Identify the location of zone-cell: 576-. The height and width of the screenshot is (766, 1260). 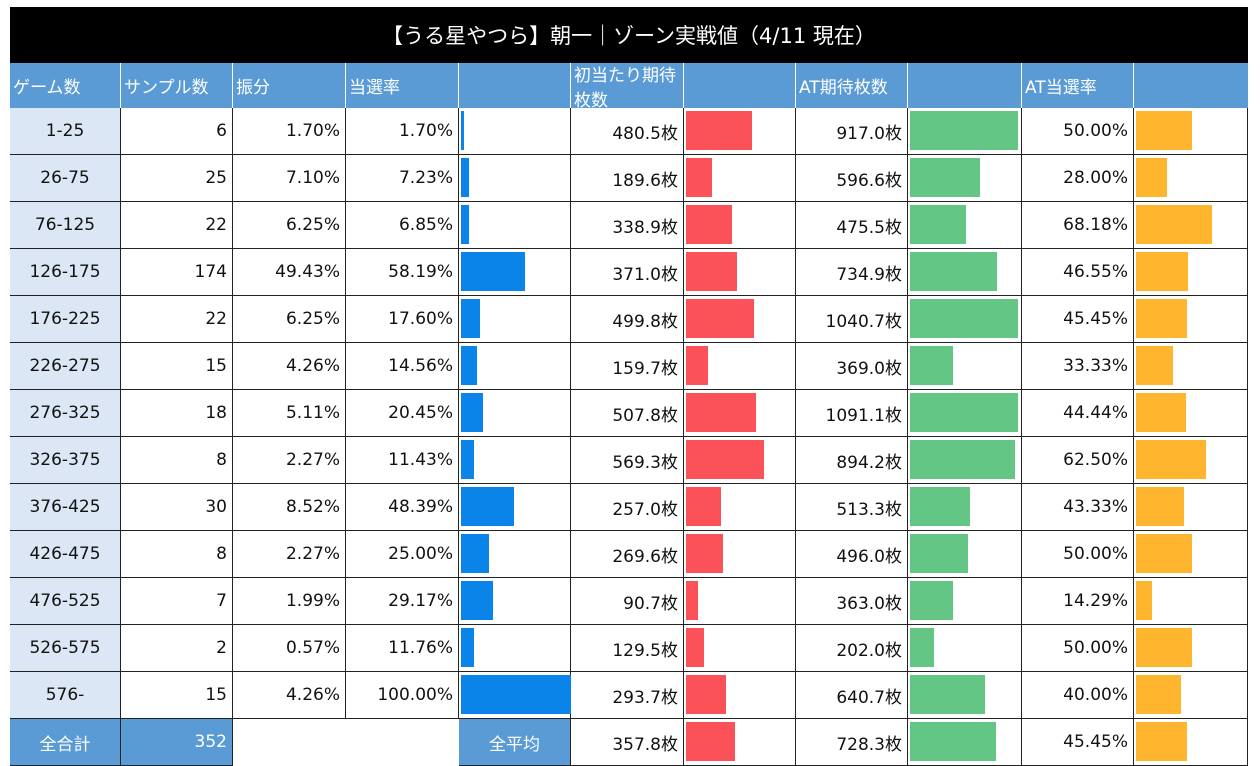
(65, 695).